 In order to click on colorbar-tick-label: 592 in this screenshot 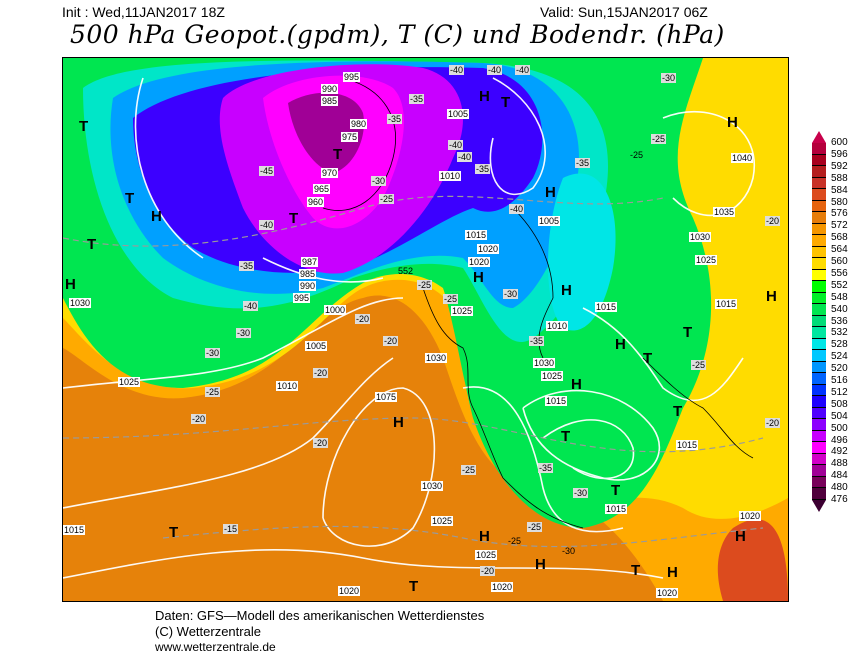, I will do `click(839, 166)`.